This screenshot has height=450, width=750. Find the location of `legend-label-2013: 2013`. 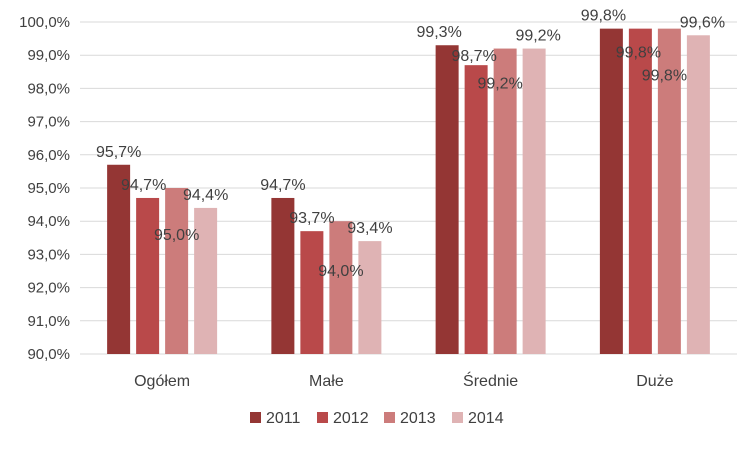

legend-label-2013: 2013 is located at coordinates (418, 418).